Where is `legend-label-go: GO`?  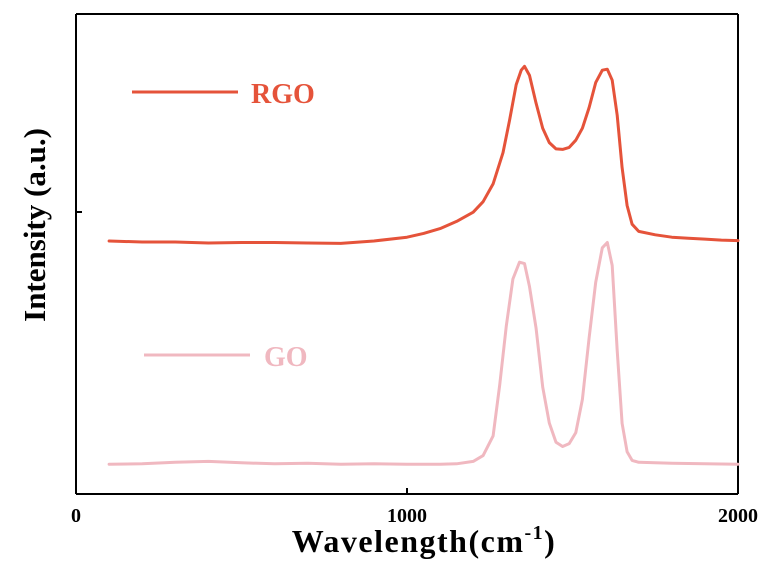
legend-label-go: GO is located at coordinates (286, 357).